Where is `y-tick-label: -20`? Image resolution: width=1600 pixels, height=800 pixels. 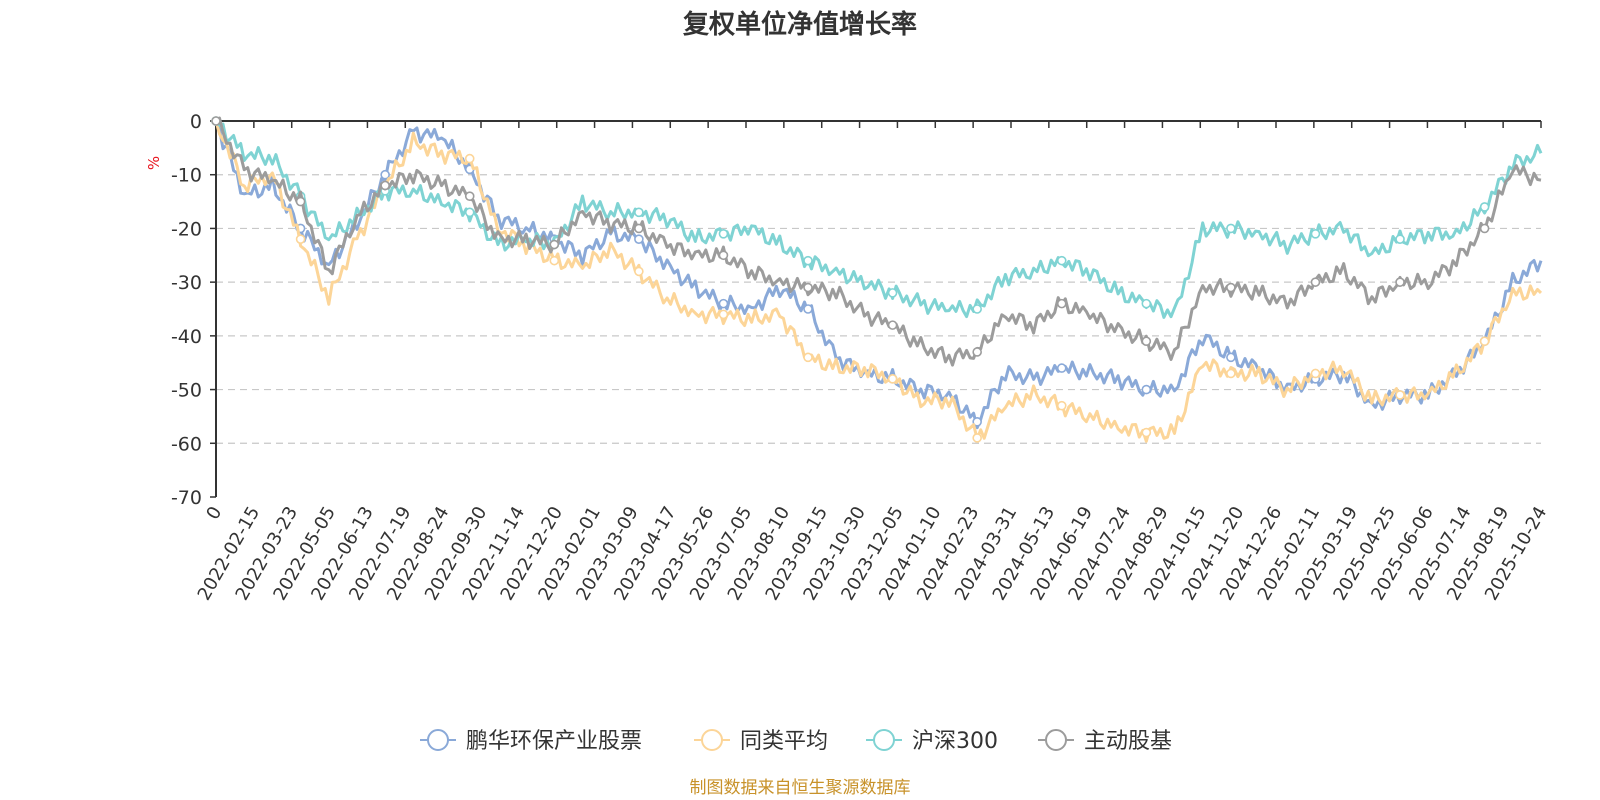
y-tick-label: -20 is located at coordinates (186, 229).